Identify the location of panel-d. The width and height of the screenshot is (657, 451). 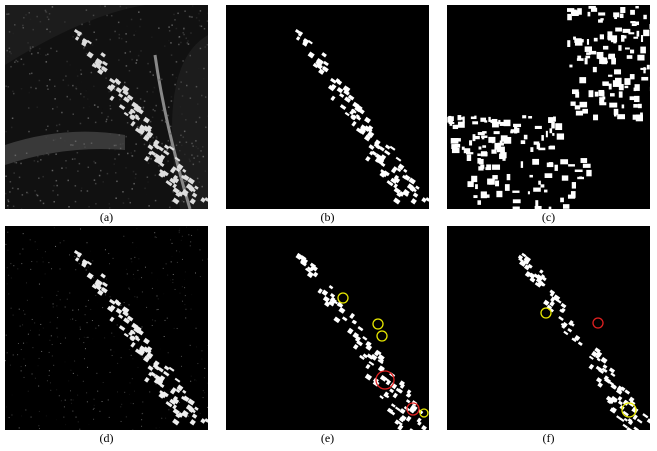
(106, 328).